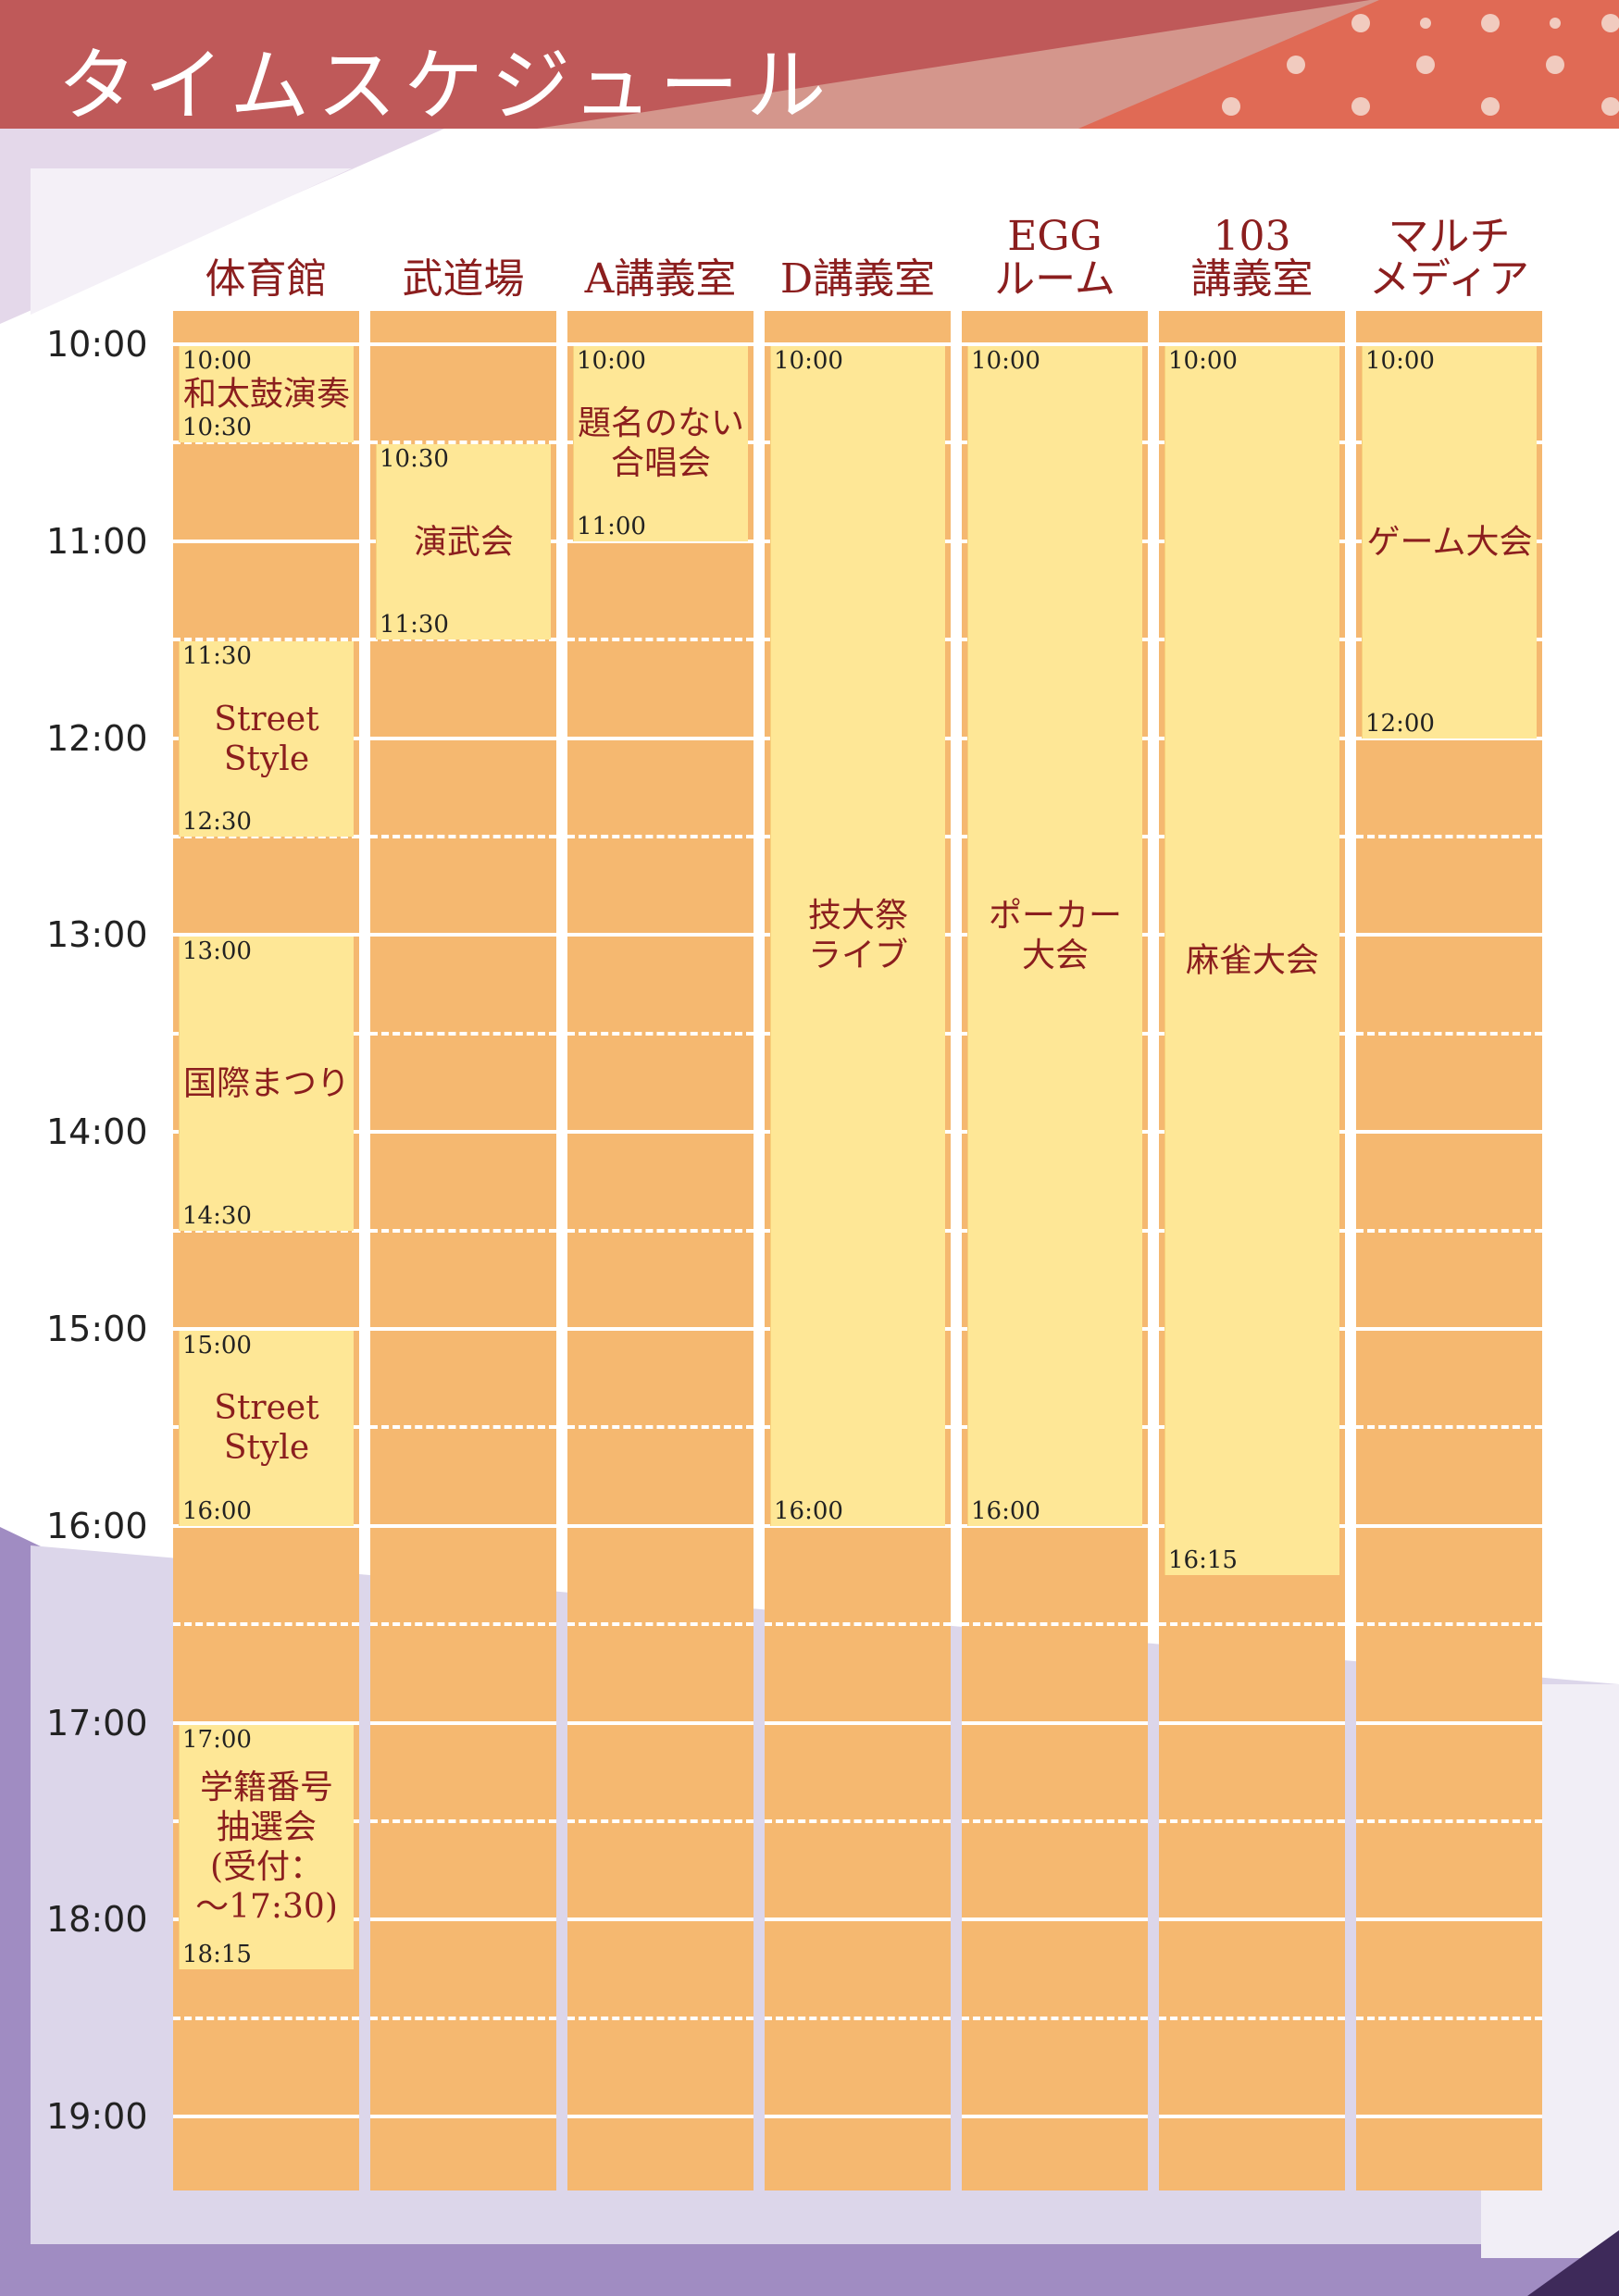  What do you see at coordinates (858, 936) in the screenshot?
I see `event-block: 10:00 技大祭 ライブ 16:00` at bounding box center [858, 936].